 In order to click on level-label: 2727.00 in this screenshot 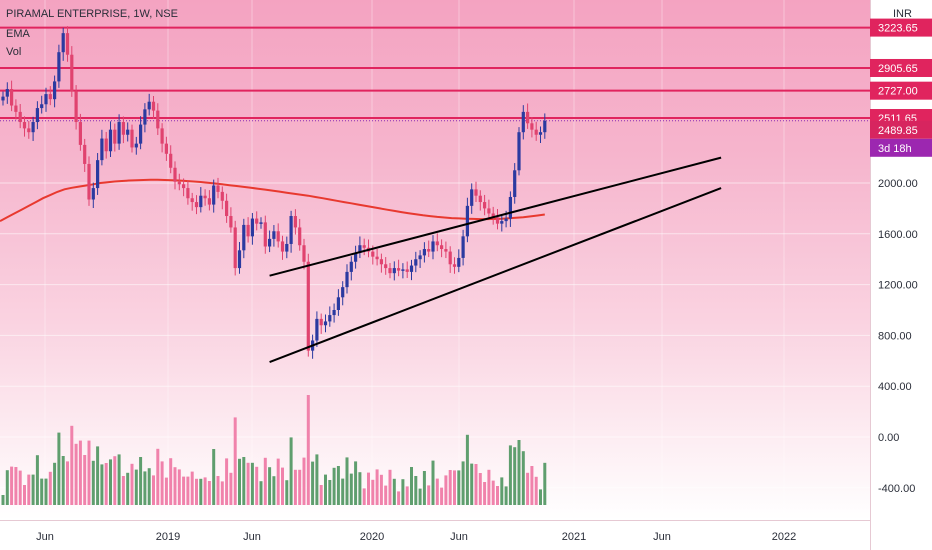, I will do `click(898, 92)`.